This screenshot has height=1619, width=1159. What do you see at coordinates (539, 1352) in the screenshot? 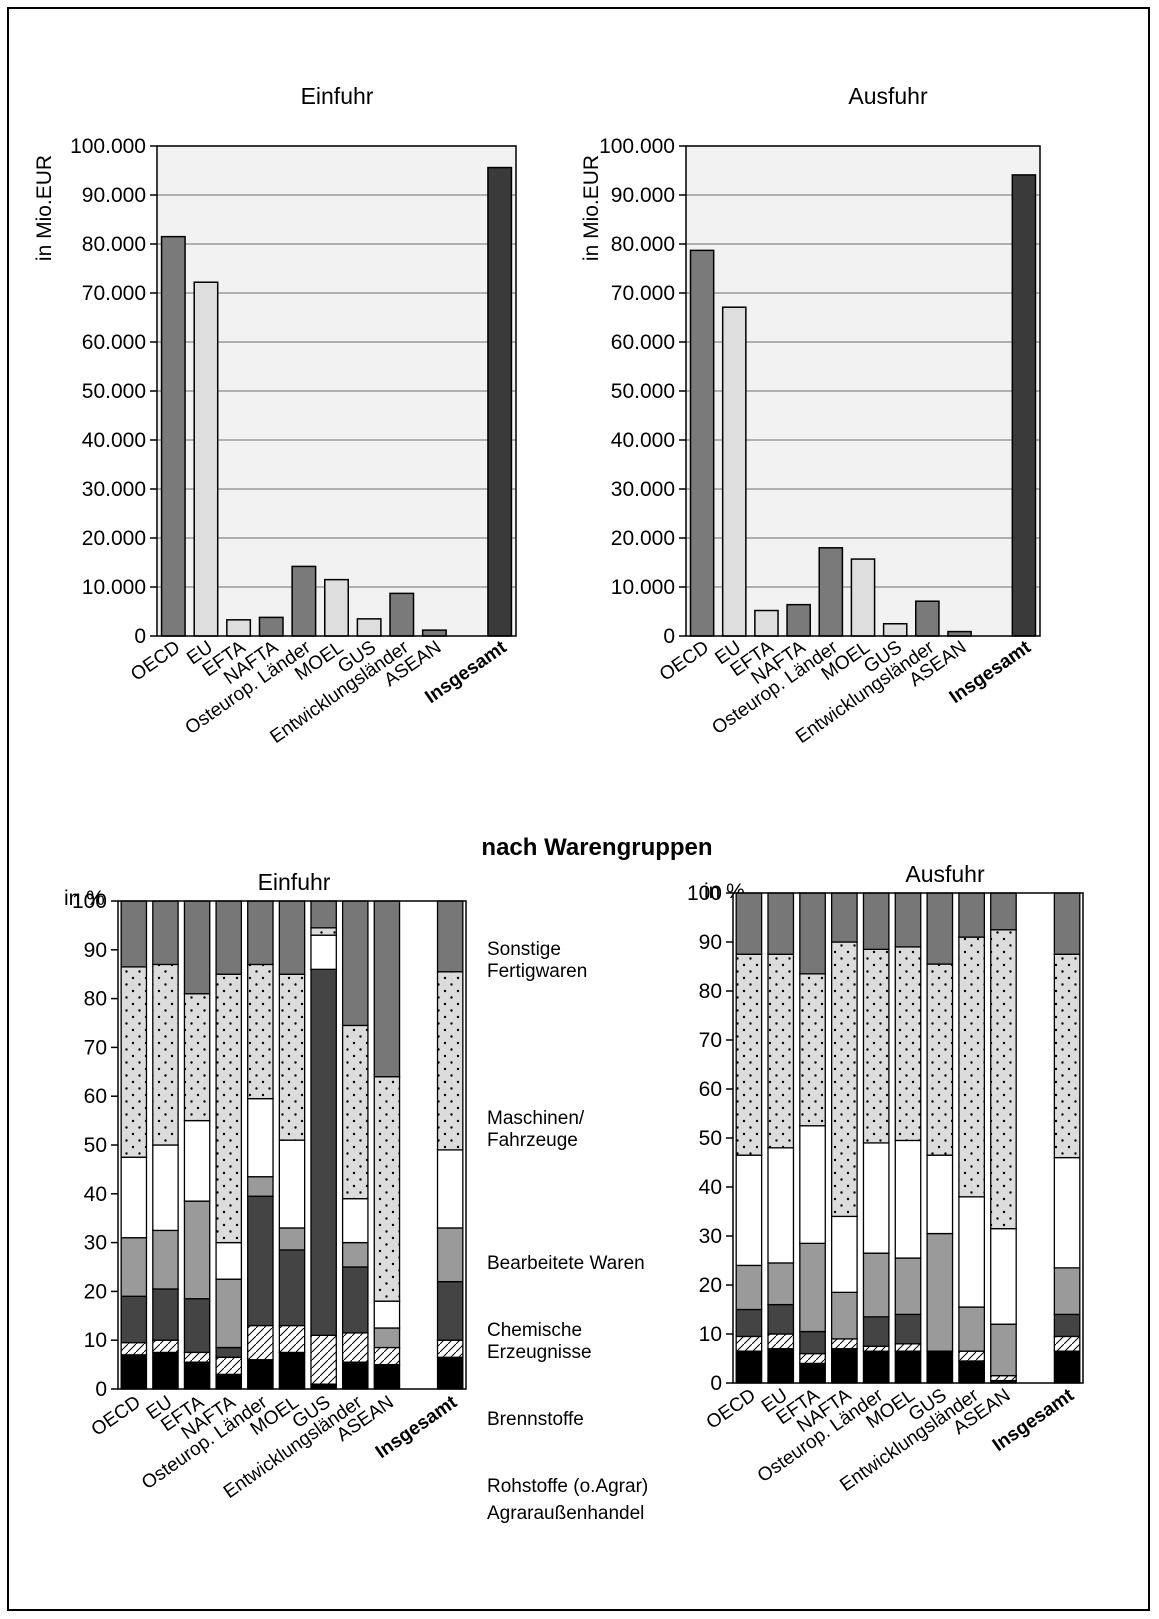
I see `legend-label: Erzeugnisse` at bounding box center [539, 1352].